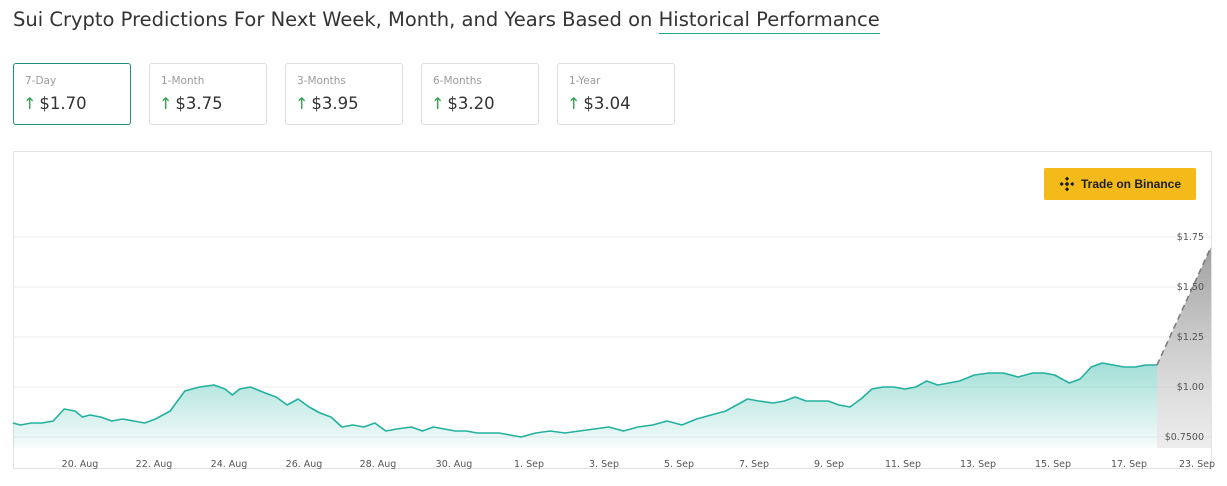  What do you see at coordinates (335, 103) in the screenshot?
I see `prediction-card-value: $3.95` at bounding box center [335, 103].